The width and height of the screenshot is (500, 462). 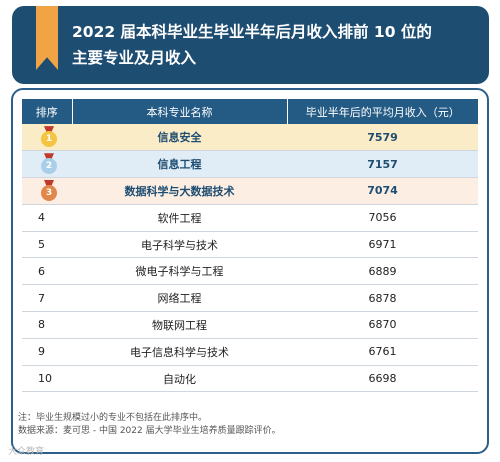 I want to click on table-row: 10 自动化 6698, so click(x=250, y=379).